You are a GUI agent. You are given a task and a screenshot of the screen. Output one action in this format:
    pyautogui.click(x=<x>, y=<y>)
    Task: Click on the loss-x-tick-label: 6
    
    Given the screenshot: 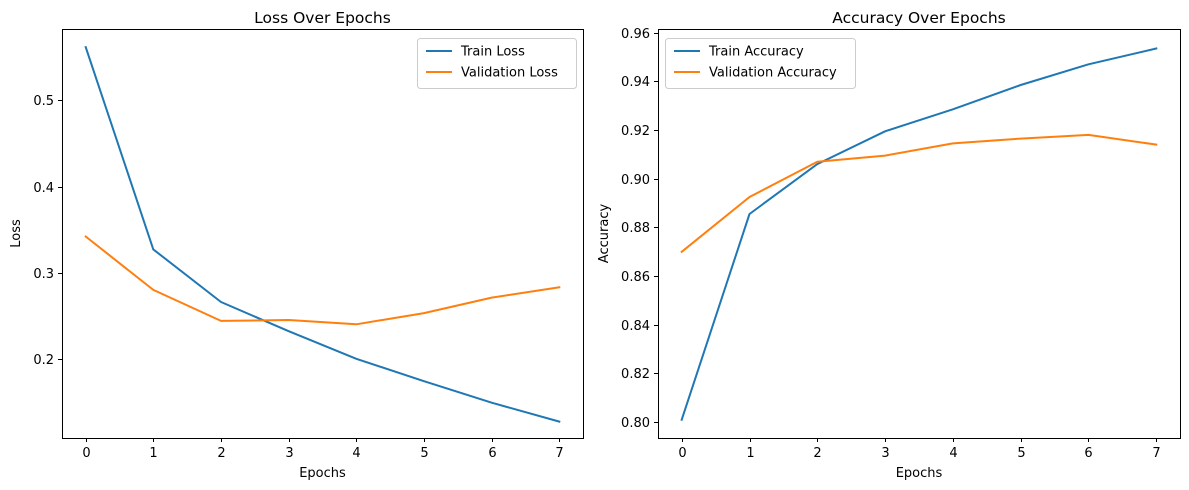 What is the action you would take?
    pyautogui.click(x=492, y=453)
    